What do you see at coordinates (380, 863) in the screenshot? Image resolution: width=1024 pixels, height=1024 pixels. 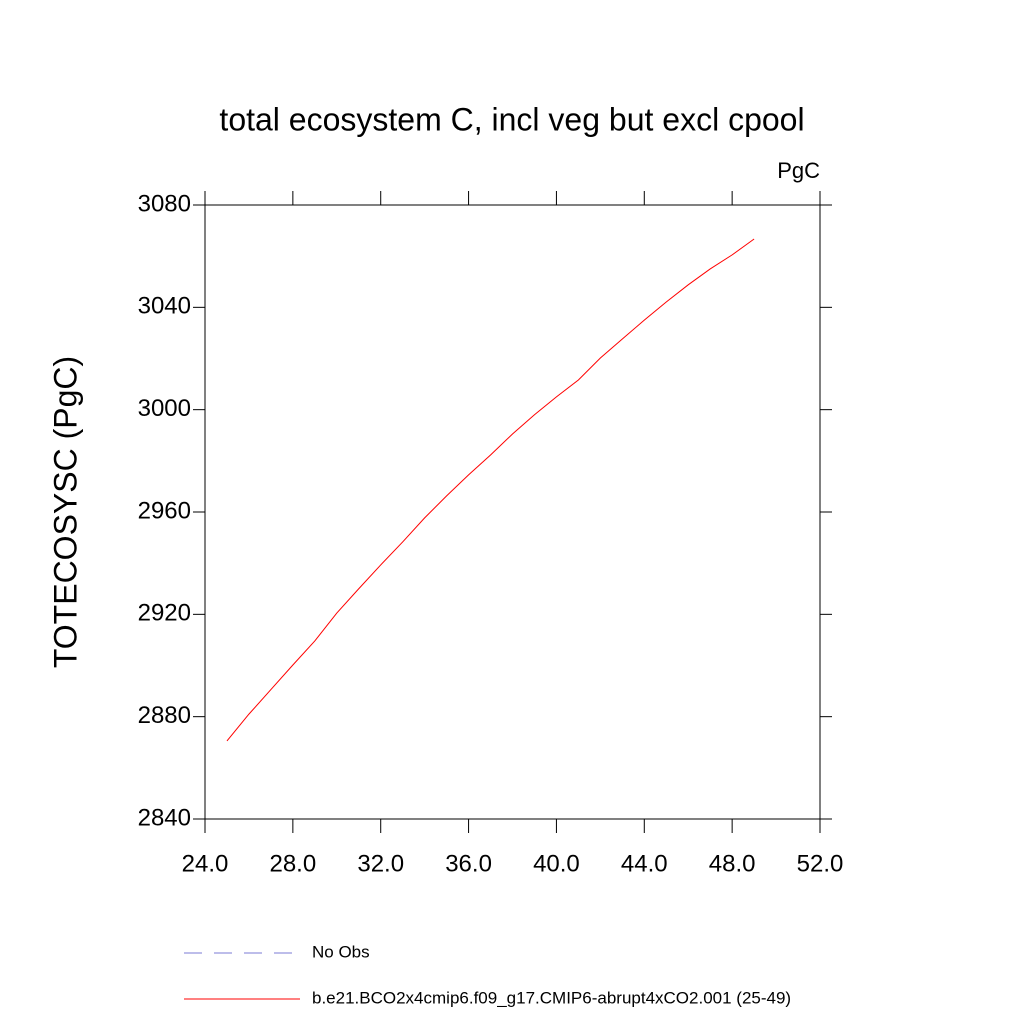 I see `x-tick-label: 32.0` at bounding box center [380, 863].